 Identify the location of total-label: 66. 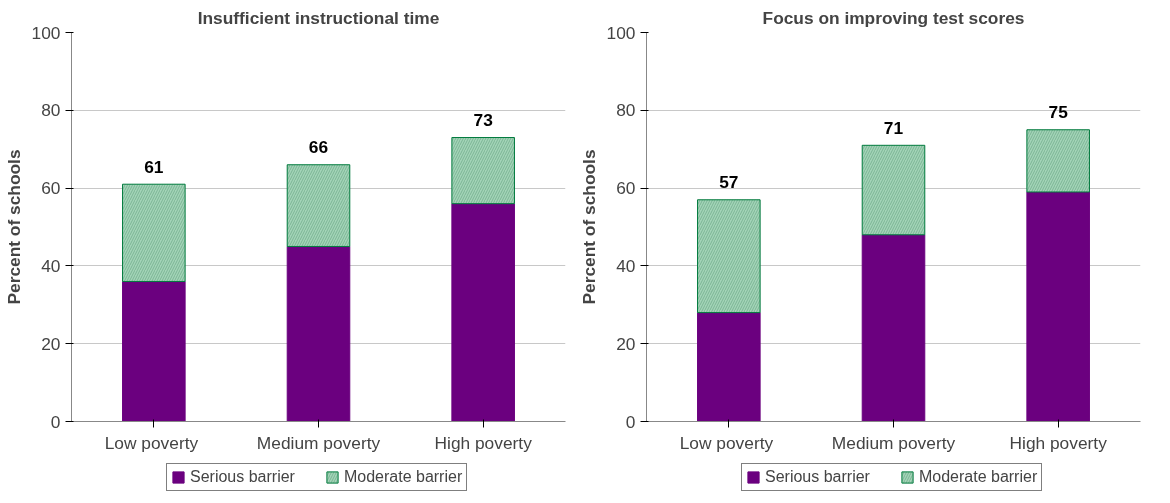
(318, 147).